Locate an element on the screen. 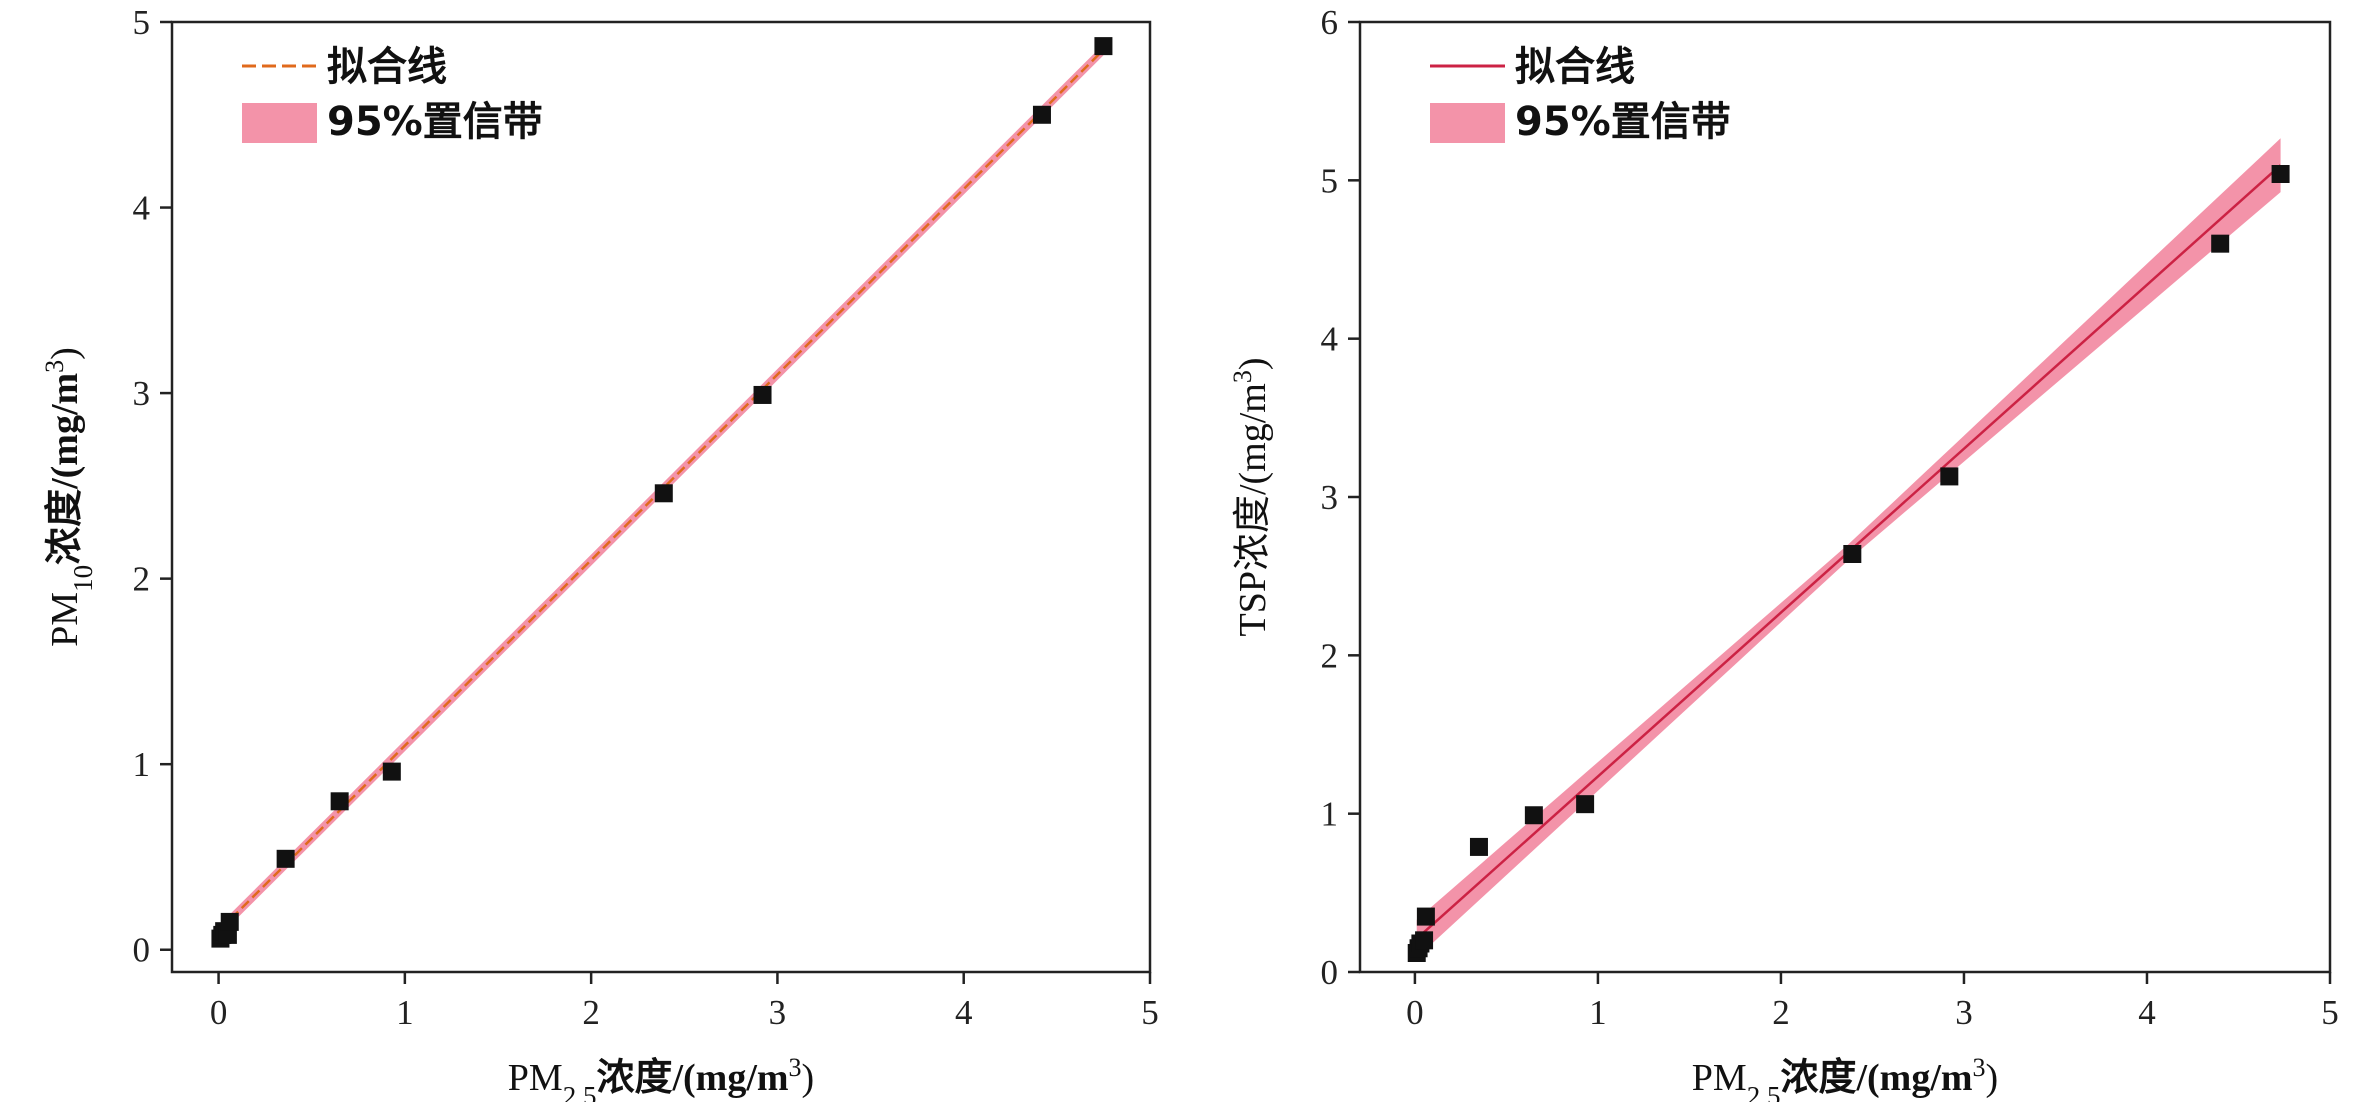 The height and width of the screenshot is (1102, 2362). axis-title: TSP浓度/(mg/m3) is located at coordinates (1251, 496).